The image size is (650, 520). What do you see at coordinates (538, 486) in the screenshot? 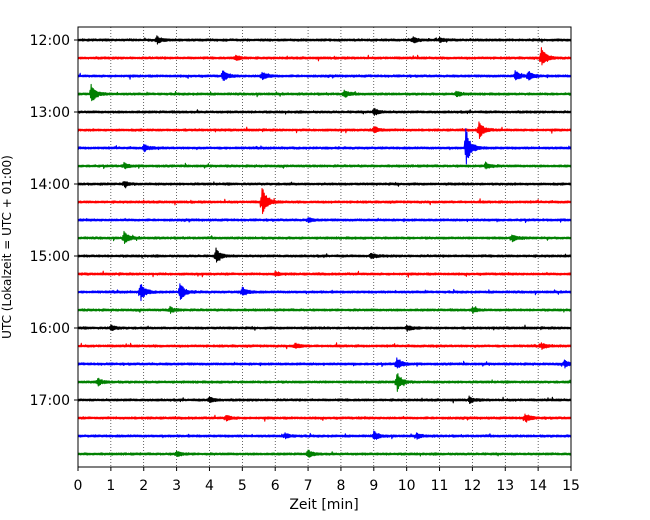
I see `x-tick-label: 14` at bounding box center [538, 486].